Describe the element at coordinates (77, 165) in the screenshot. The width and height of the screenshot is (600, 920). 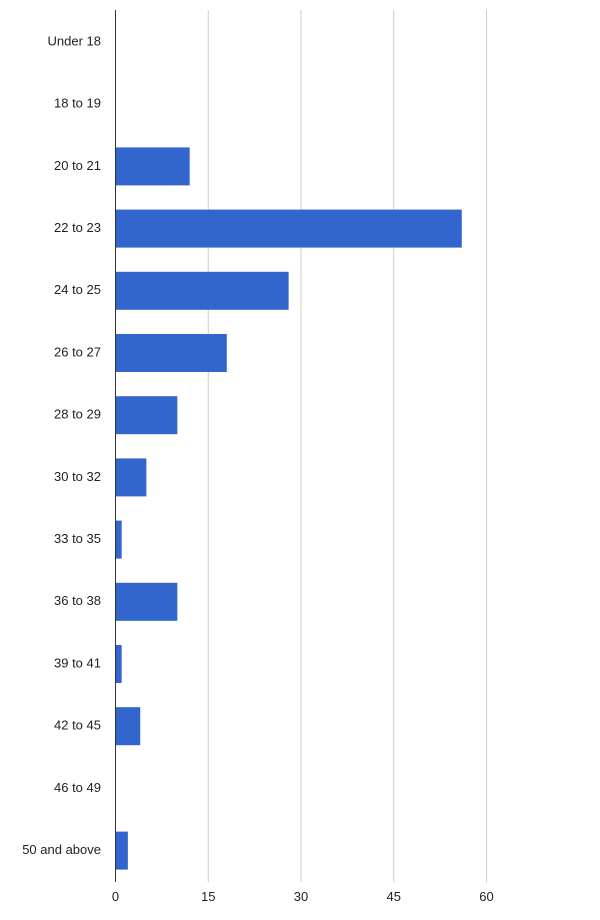
I see `category-label-2: 20 to 21` at that location.